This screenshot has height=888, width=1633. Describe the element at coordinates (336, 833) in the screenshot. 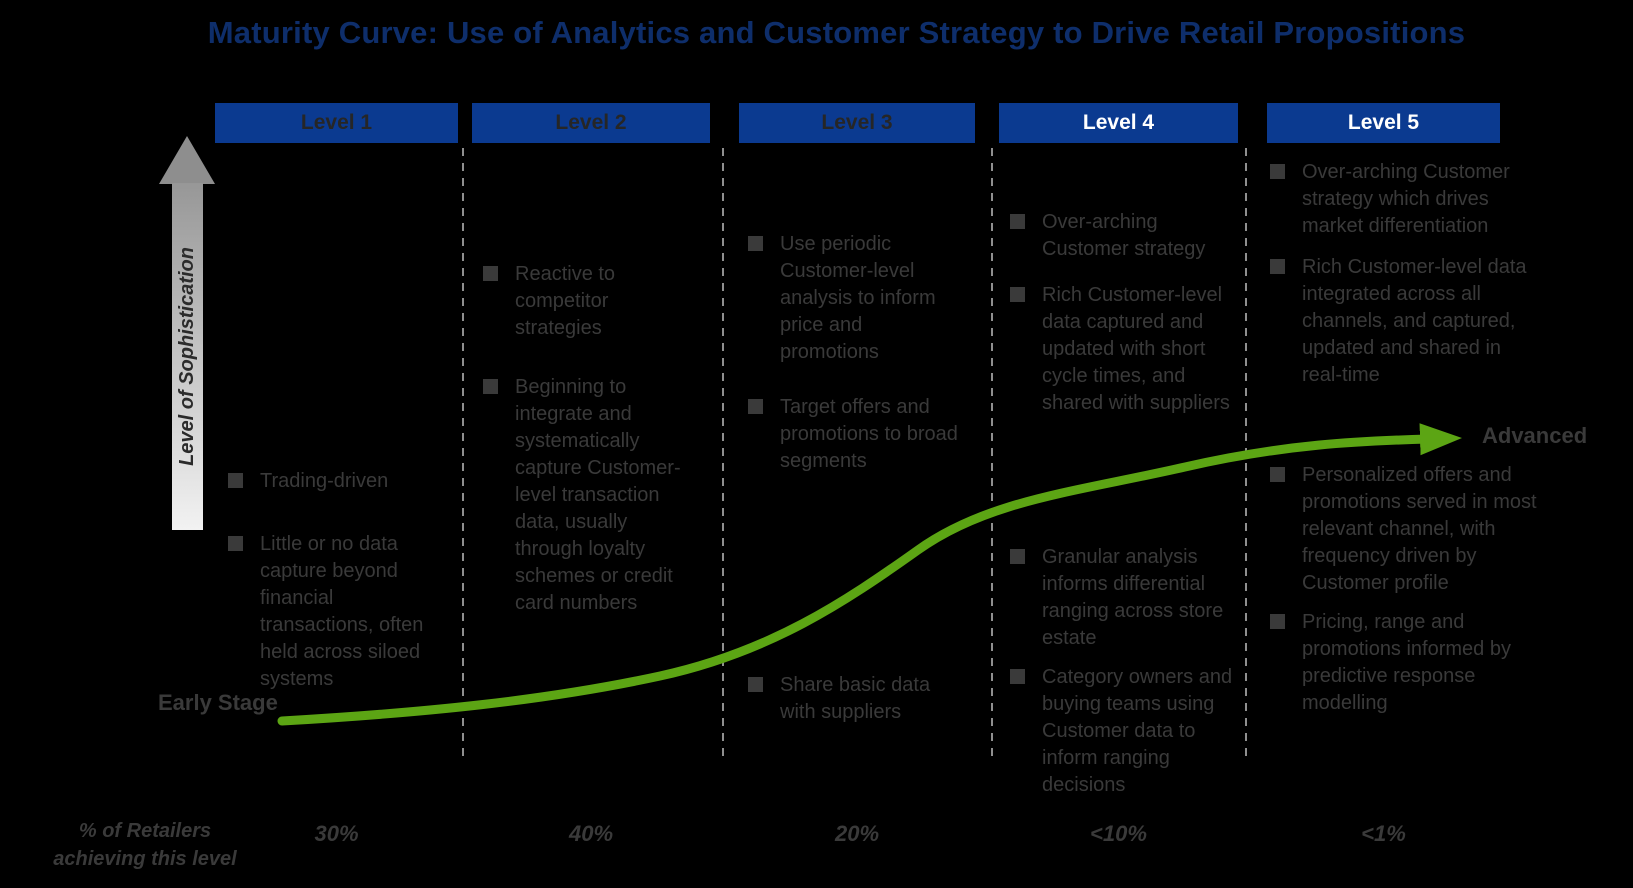

I see `share-label-level-1: 30%` at that location.